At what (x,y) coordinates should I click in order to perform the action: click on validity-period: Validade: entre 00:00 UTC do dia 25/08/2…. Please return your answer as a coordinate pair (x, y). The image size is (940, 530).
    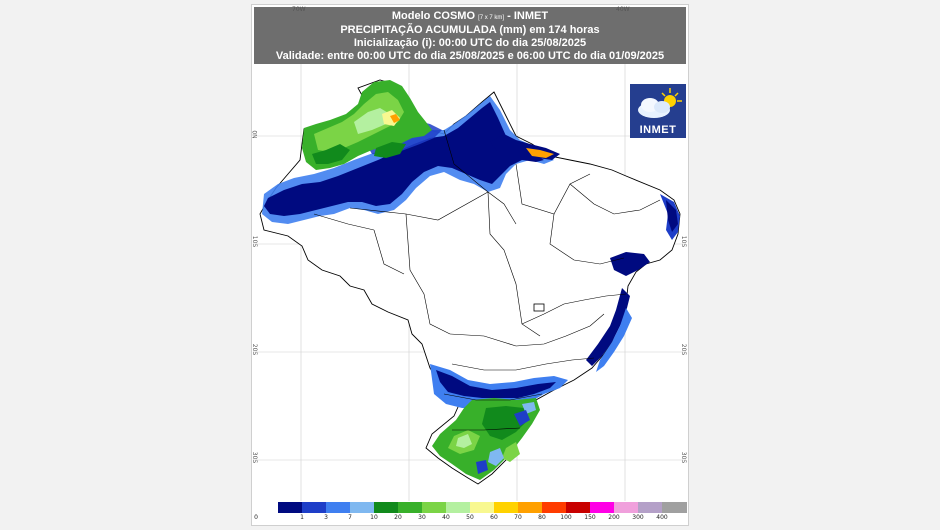
    Looking at the image, I should click on (470, 56).